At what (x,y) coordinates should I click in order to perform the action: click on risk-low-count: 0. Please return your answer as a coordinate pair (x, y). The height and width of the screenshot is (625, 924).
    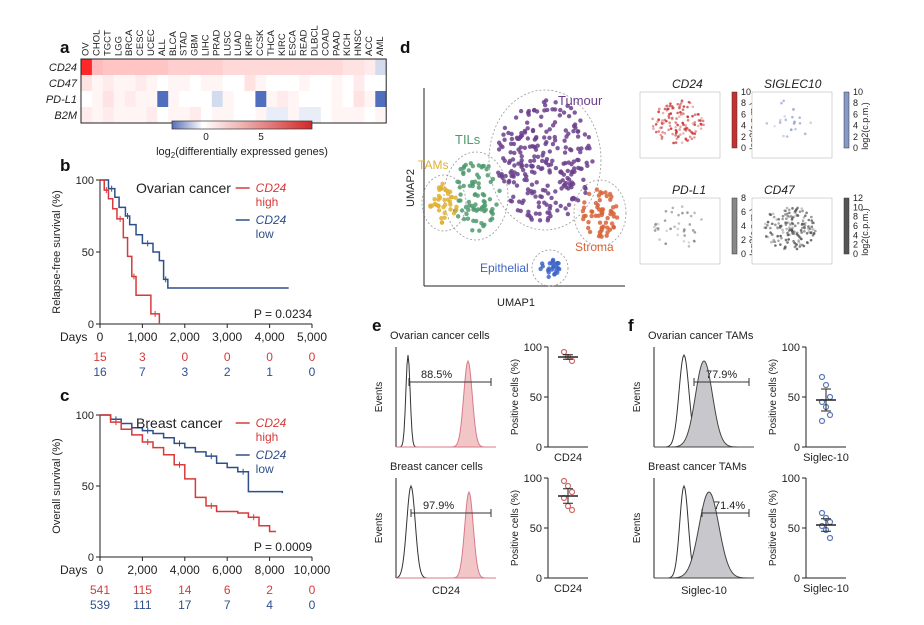
    Looking at the image, I should click on (312, 605).